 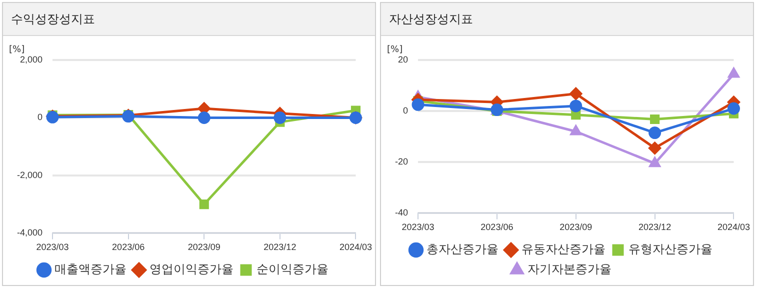 What do you see at coordinates (292, 269) in the screenshot?
I see `legend-label: 순이익증가율` at bounding box center [292, 269].